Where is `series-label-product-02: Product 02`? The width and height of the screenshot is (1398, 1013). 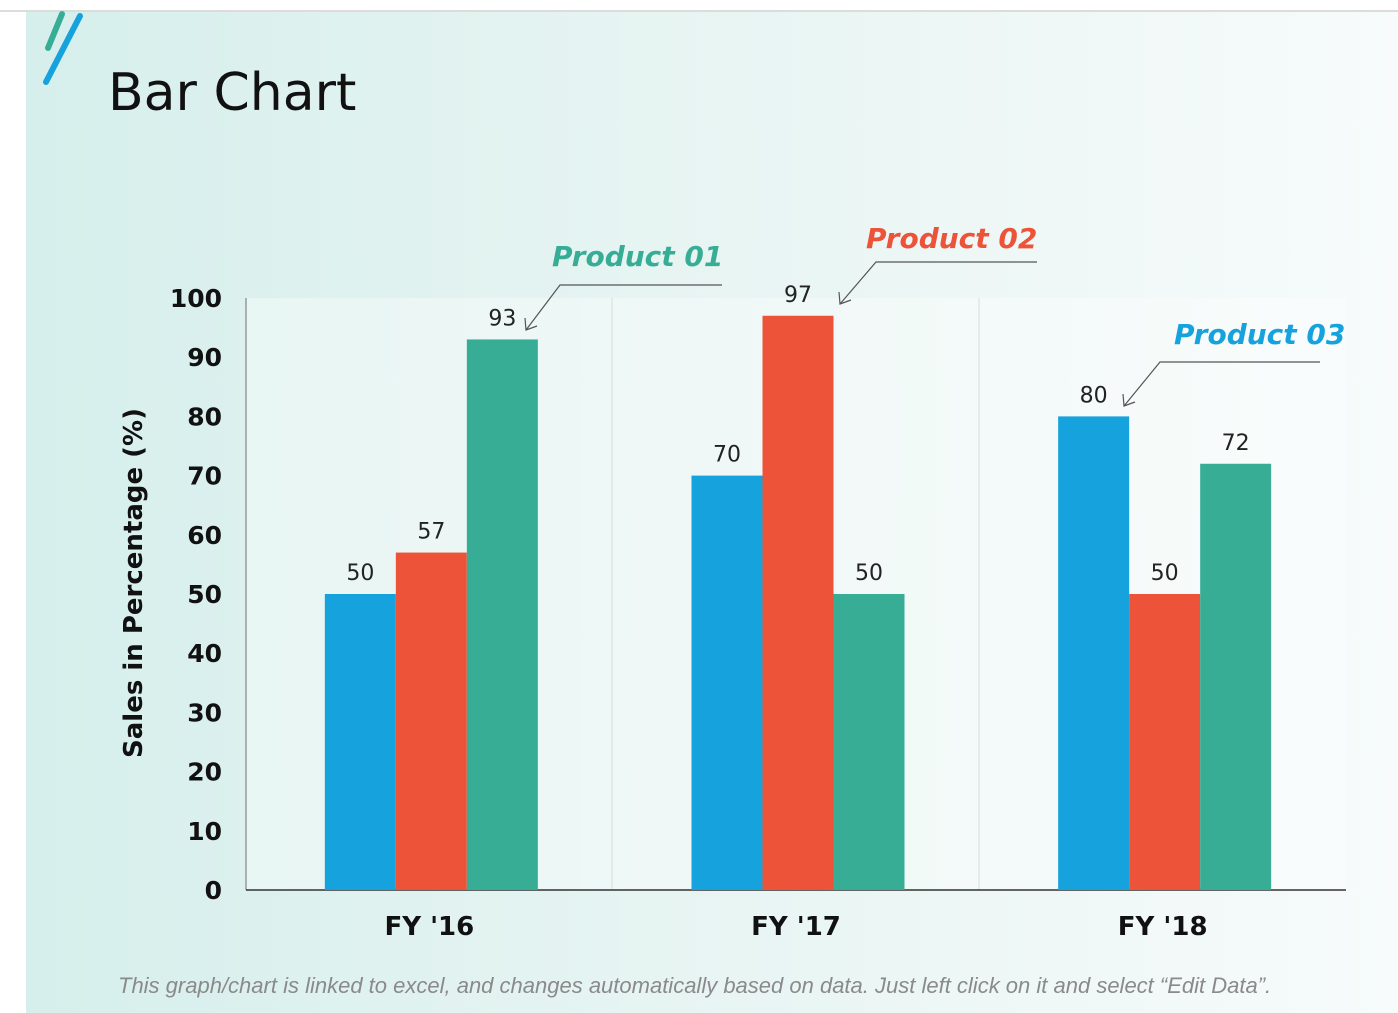 series-label-product-02: Product 02 is located at coordinates (951, 238).